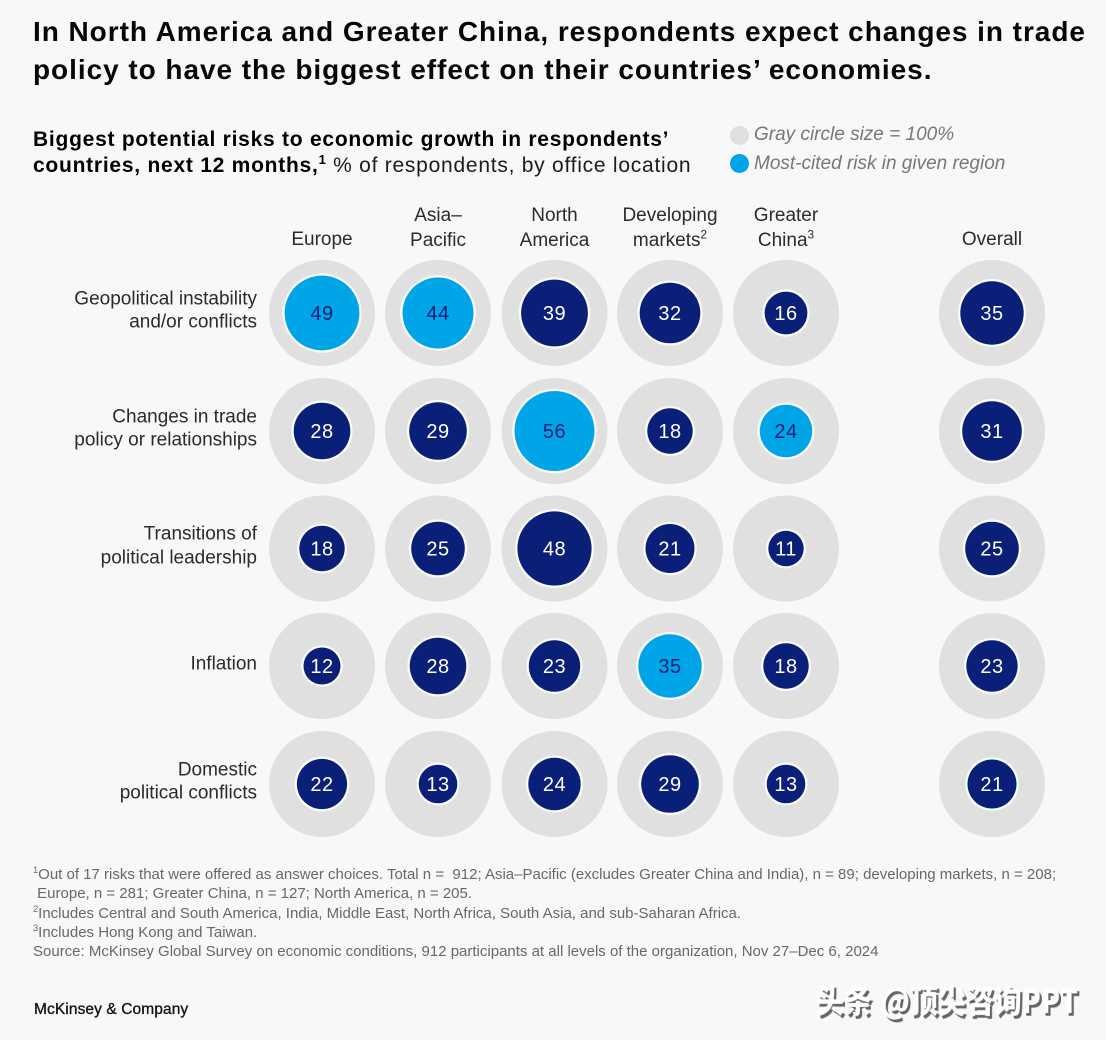 This screenshot has height=1040, width=1106. Describe the element at coordinates (669, 314) in the screenshot. I see `svg-text: 32` at that location.